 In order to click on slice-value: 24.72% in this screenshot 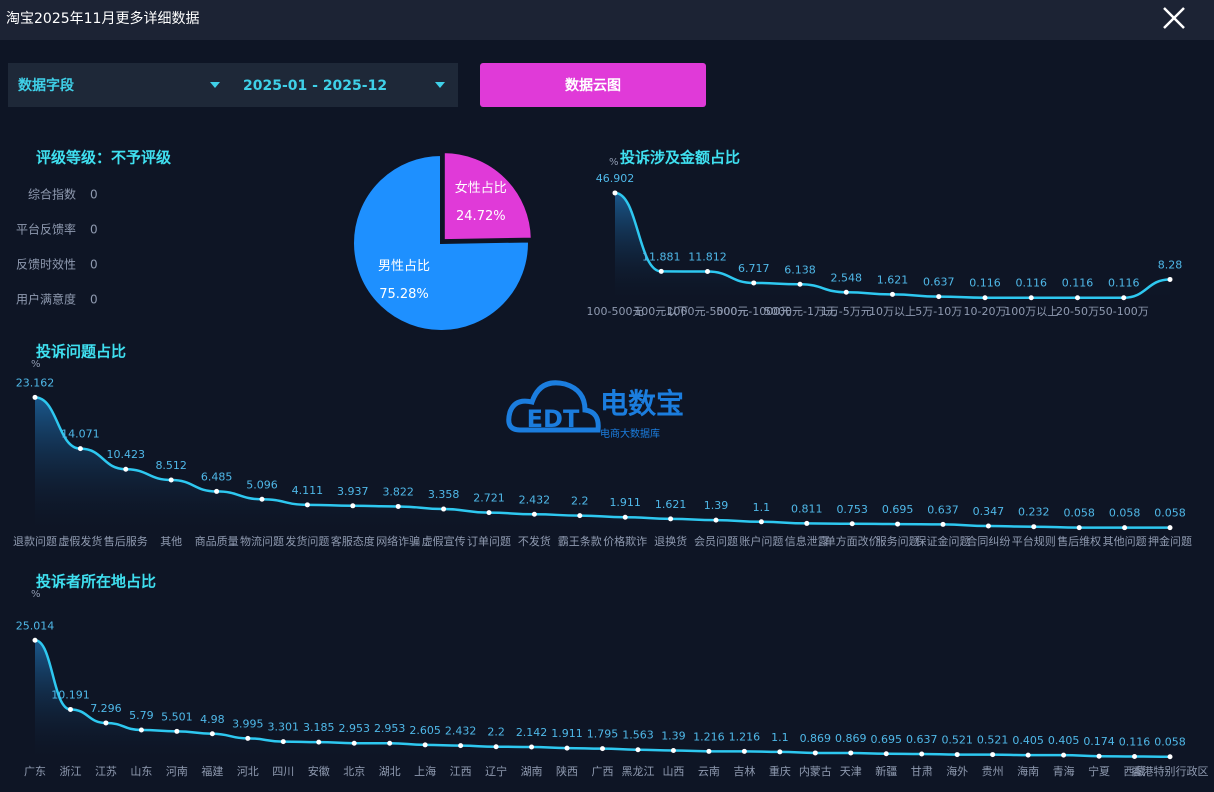, I will do `click(481, 216)`.